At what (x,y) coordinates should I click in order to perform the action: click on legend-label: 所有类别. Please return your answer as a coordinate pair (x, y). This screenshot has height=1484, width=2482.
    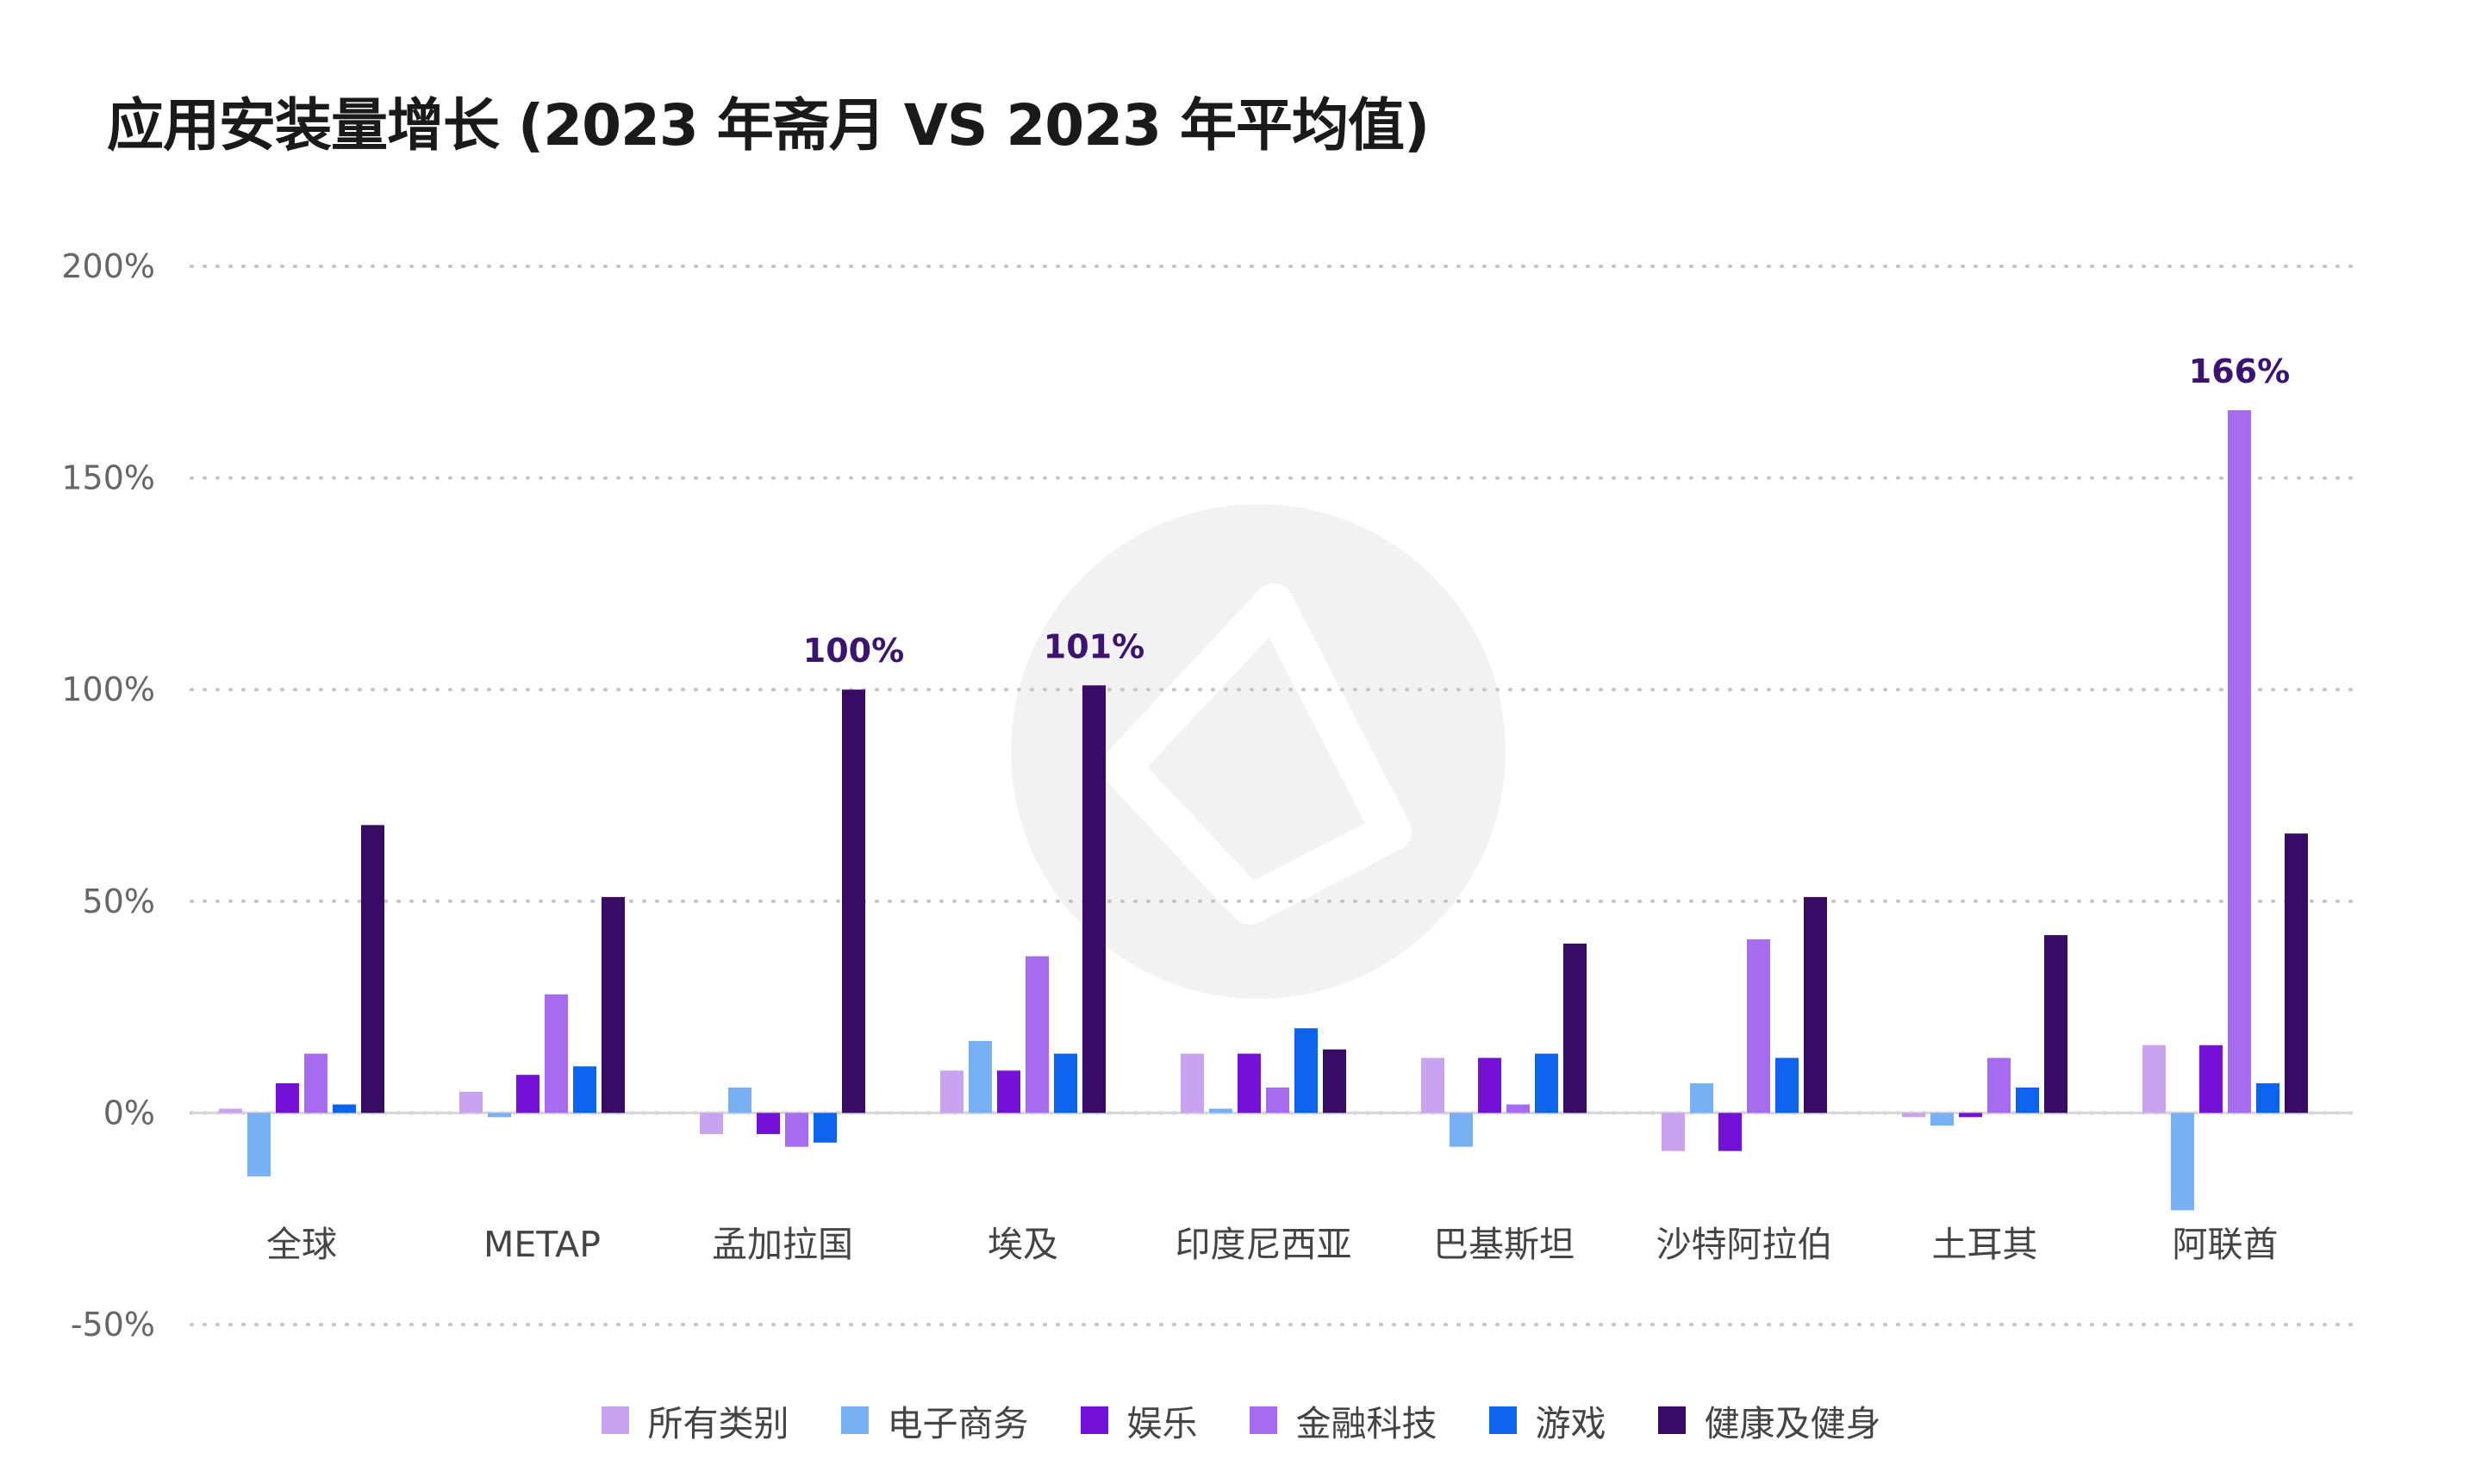
    Looking at the image, I should click on (718, 1423).